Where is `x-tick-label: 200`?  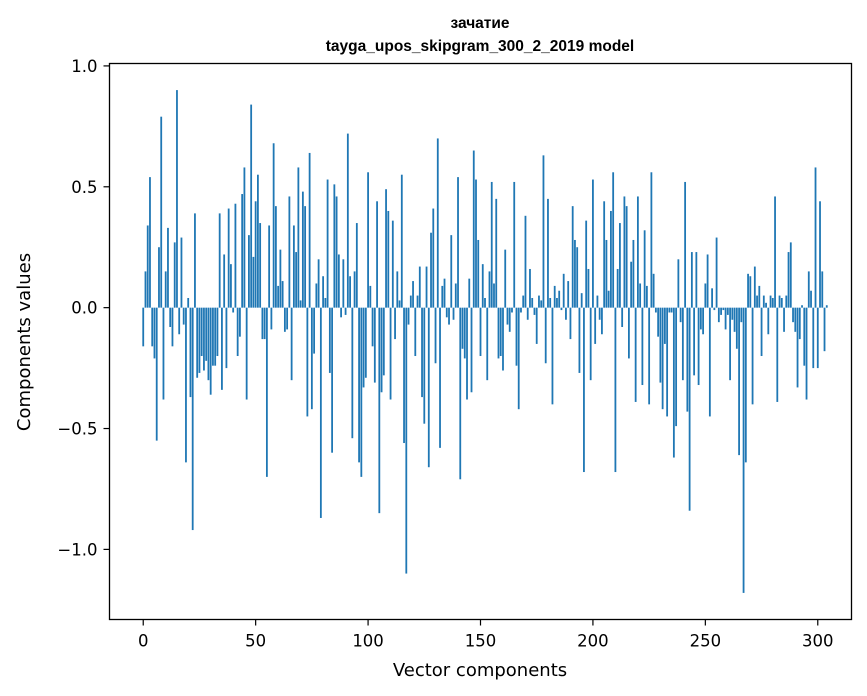 x-tick-label: 200 is located at coordinates (593, 641).